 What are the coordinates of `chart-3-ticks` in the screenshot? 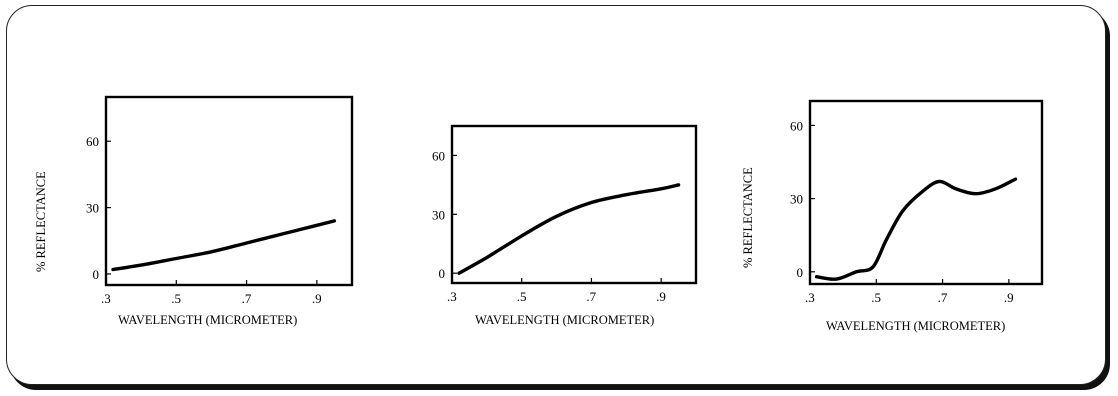 It's located at (909, 204).